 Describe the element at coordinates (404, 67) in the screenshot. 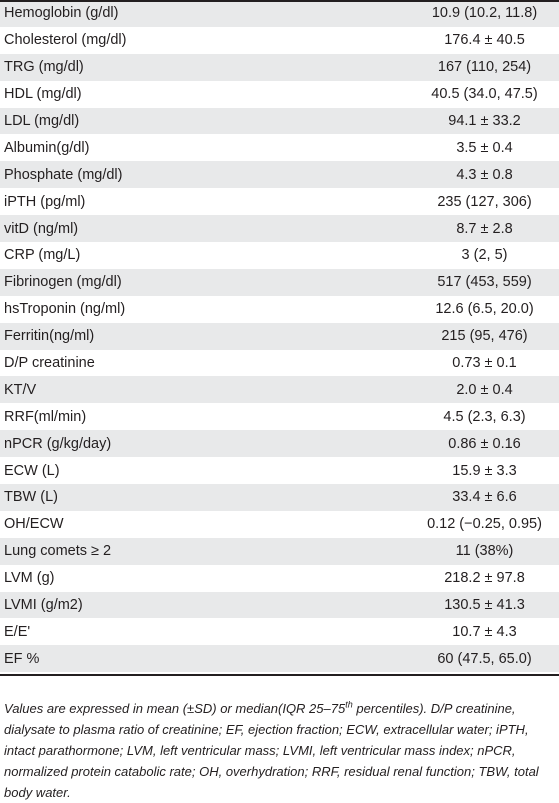

I see `row-value: 167 (110, 254)` at that location.